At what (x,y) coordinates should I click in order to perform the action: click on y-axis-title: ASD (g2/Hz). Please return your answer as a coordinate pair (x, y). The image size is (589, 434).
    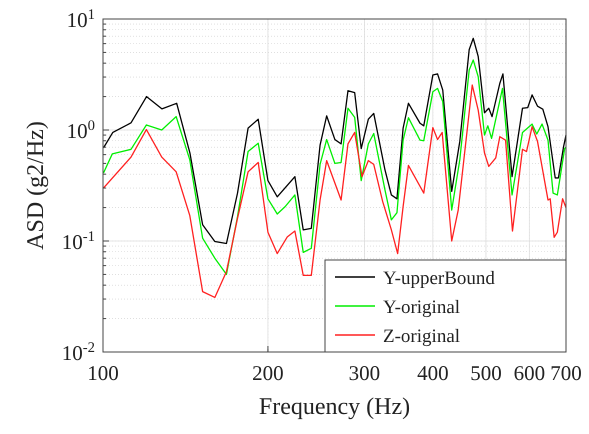
    Looking at the image, I should click on (36, 185).